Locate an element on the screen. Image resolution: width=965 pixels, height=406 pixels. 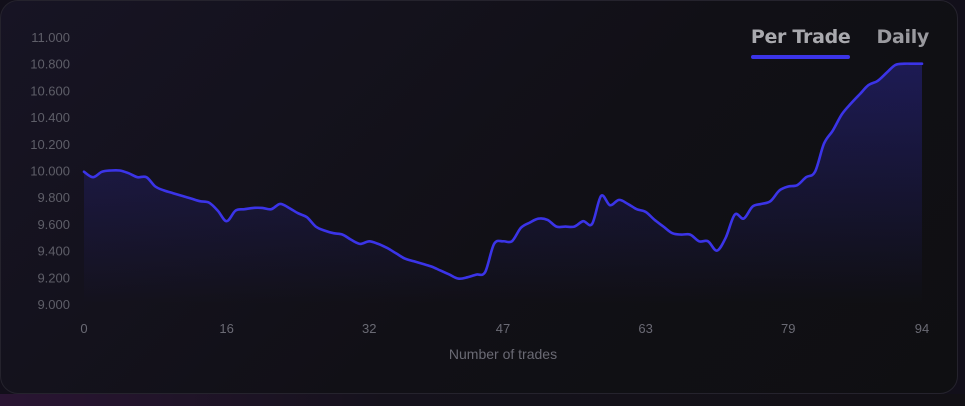
x-tick-label: 0 is located at coordinates (83, 328).